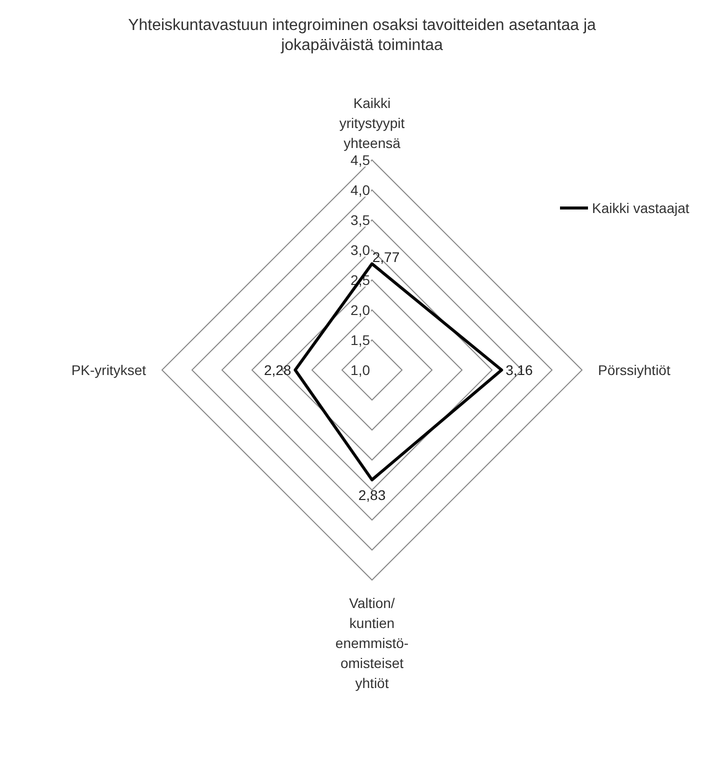 This screenshot has height=762, width=724. Describe the element at coordinates (360, 190) in the screenshot. I see `y-tick-label: 4,0` at that location.